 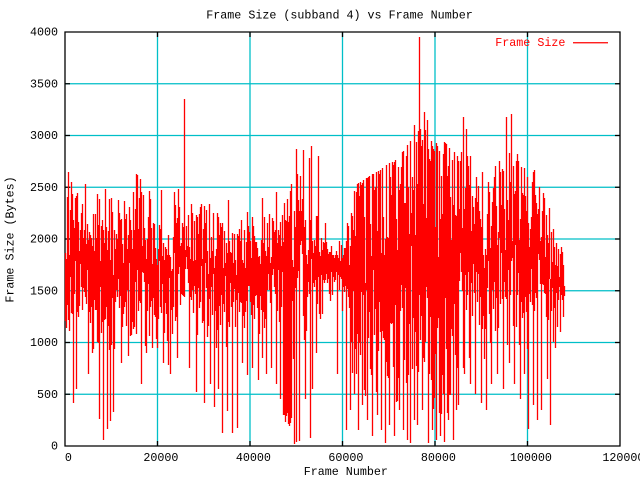 I want to click on svg-text: 4000, so click(x=44, y=33).